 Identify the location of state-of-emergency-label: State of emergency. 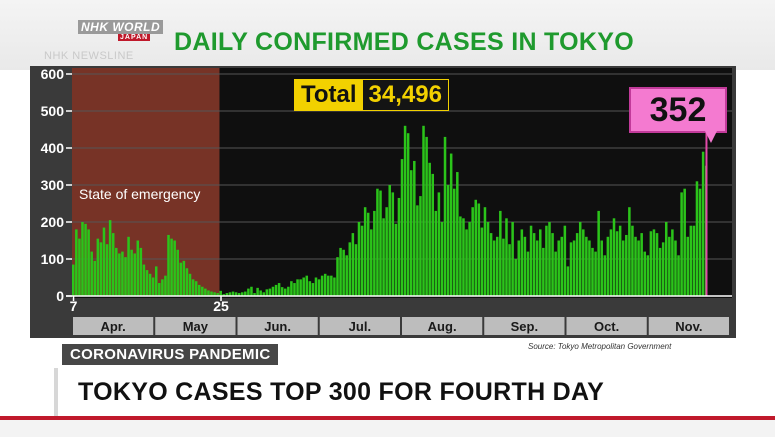
(140, 194).